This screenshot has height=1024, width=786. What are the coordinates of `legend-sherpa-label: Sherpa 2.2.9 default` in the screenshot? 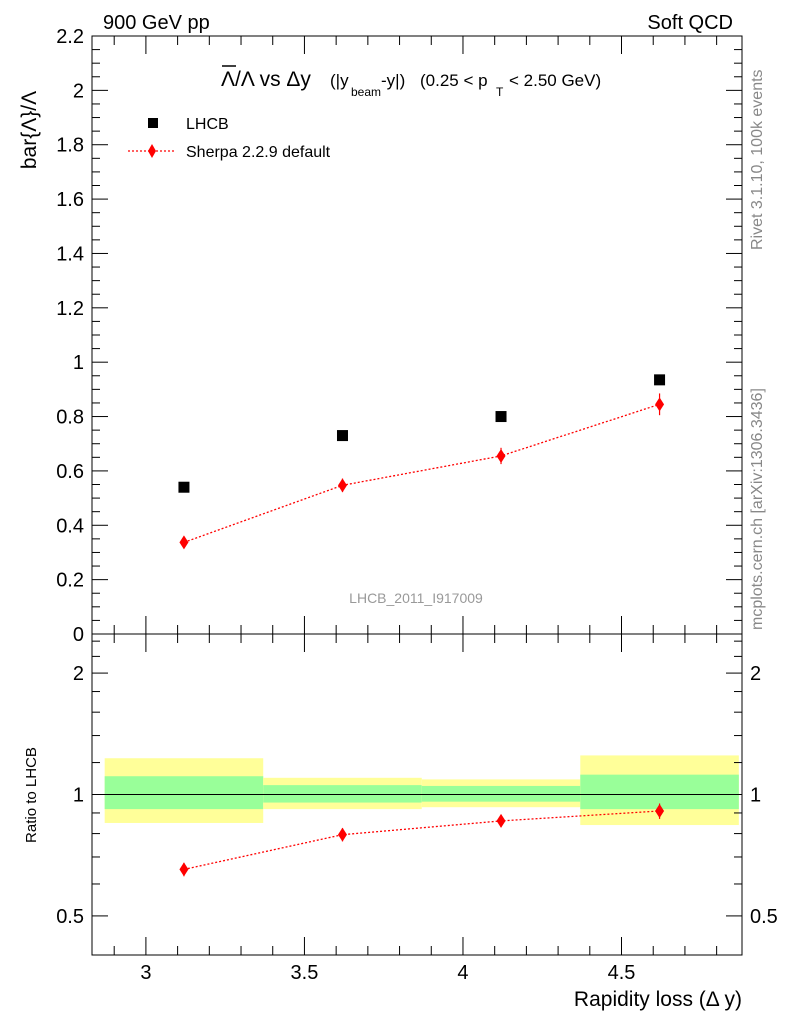 It's located at (258, 152).